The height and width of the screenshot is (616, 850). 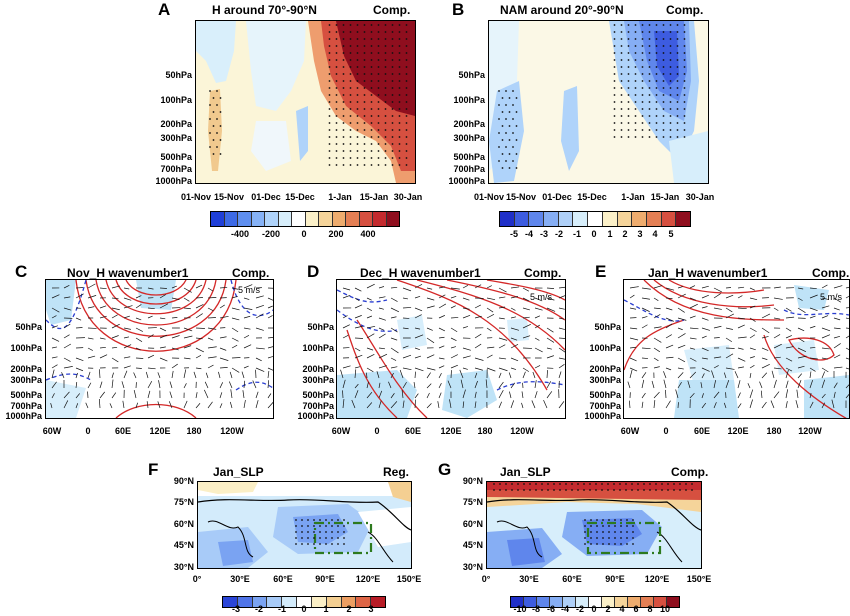 What do you see at coordinates (300, 197) in the screenshot?
I see `x-tick-label: 15-Dec` at bounding box center [300, 197].